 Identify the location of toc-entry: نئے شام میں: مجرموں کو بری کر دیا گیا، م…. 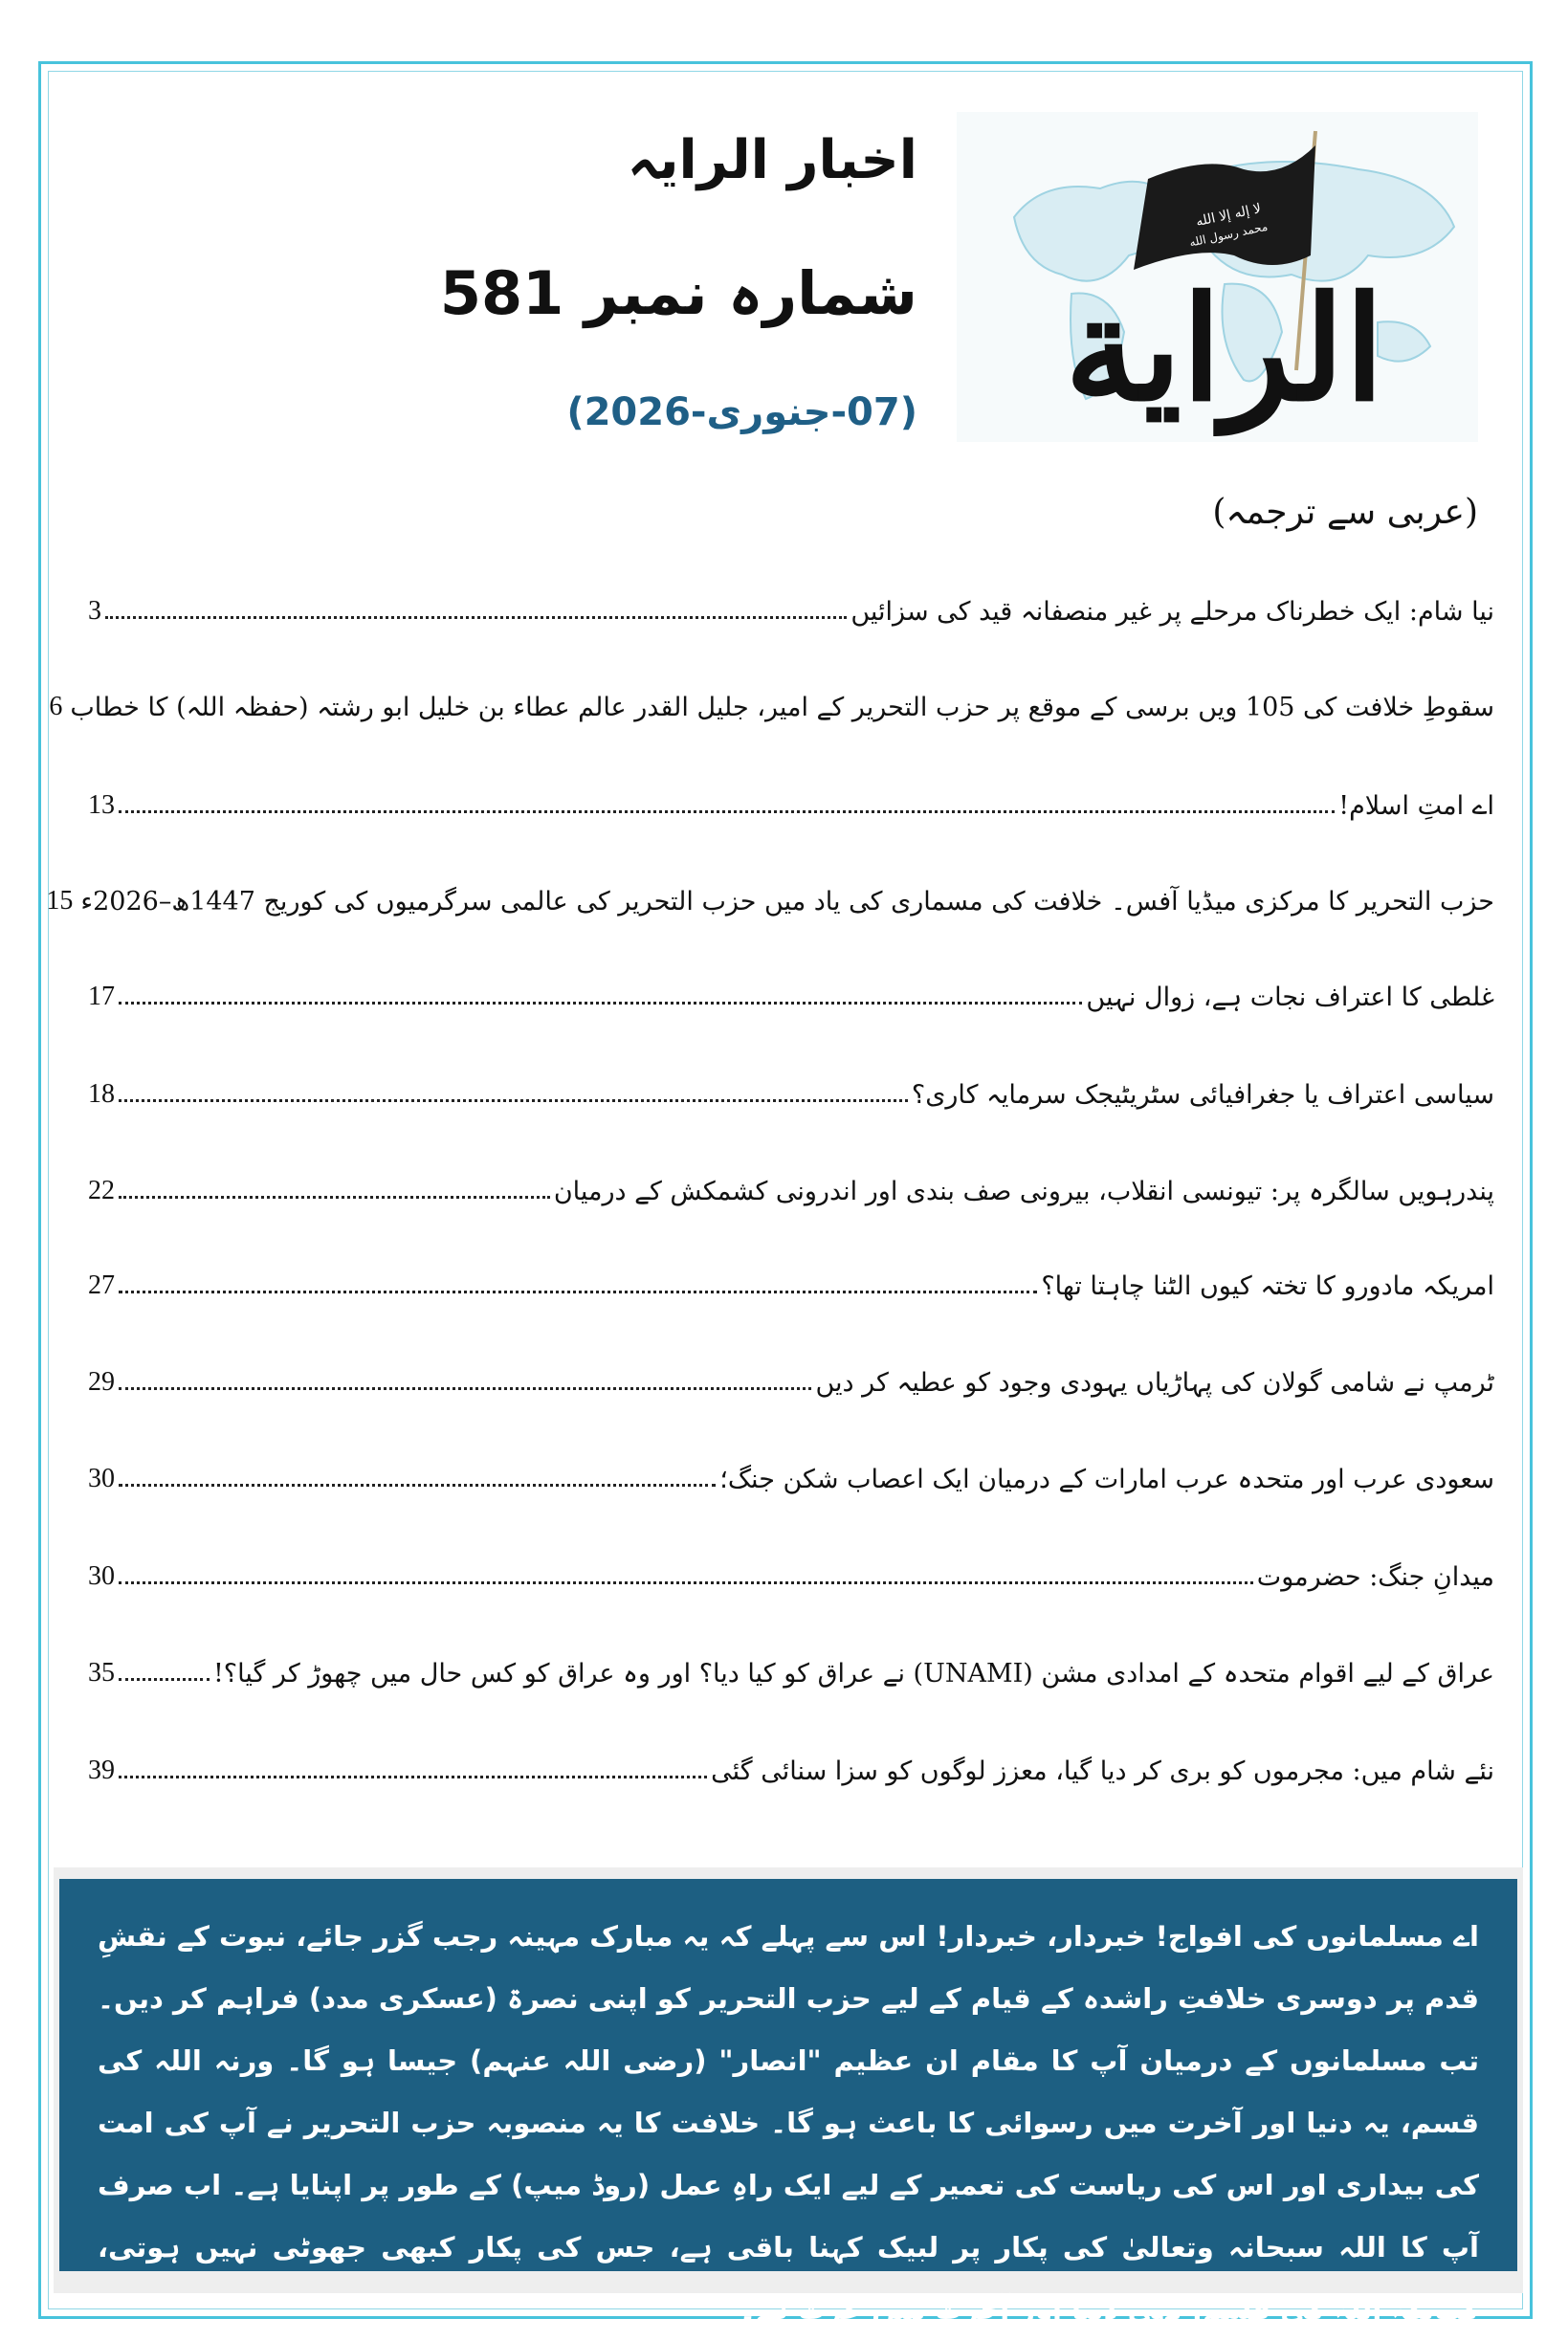
(791, 1762).